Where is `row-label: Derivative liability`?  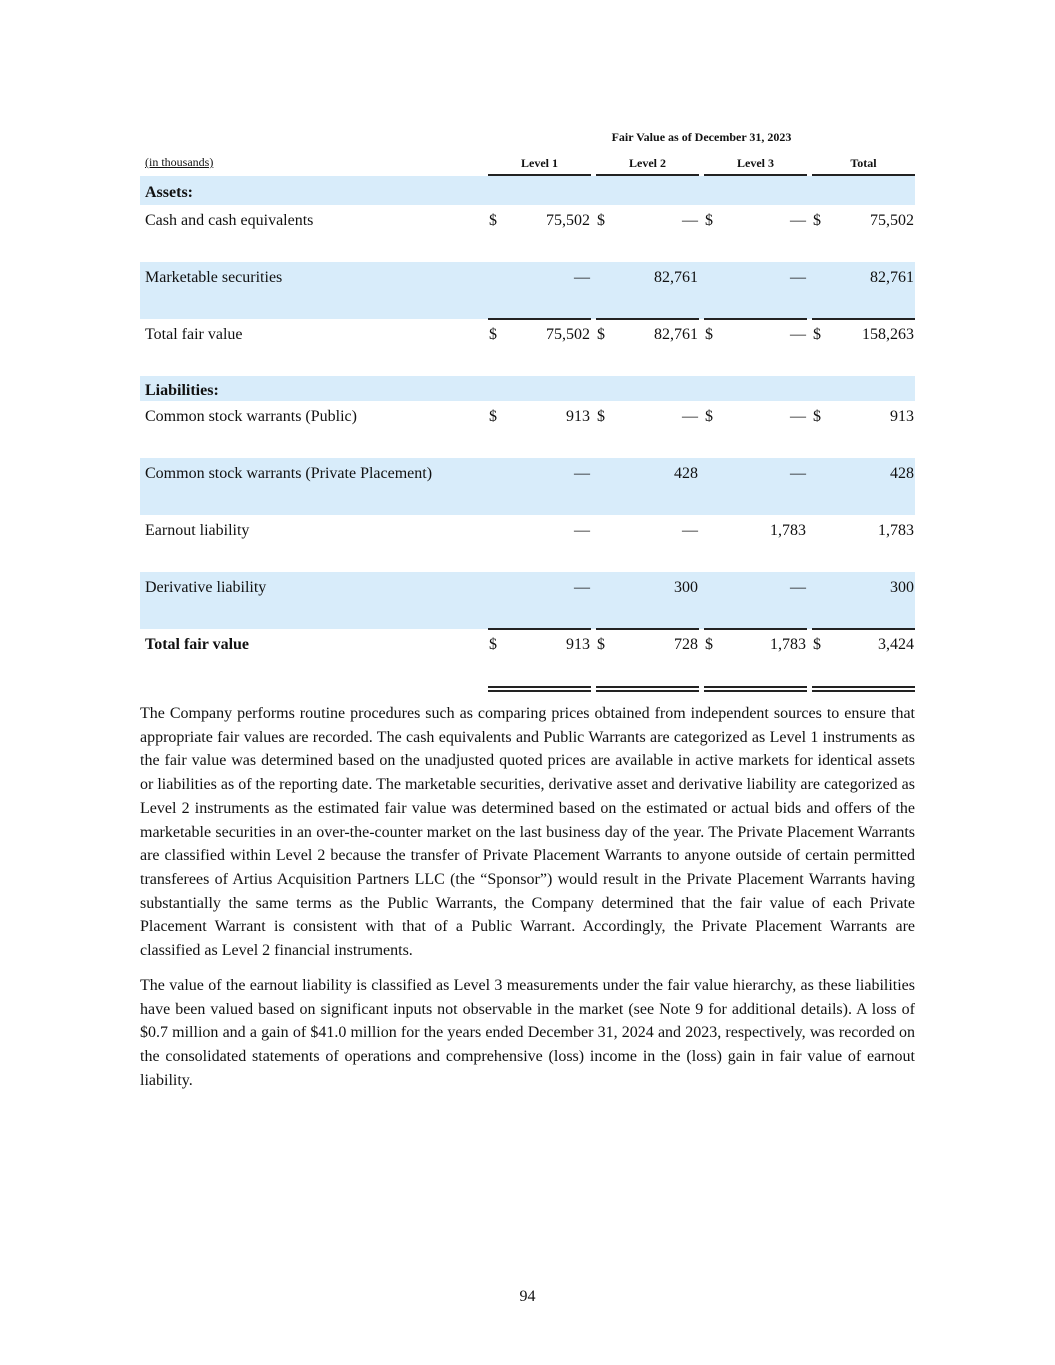
row-label: Derivative liability is located at coordinates (206, 587).